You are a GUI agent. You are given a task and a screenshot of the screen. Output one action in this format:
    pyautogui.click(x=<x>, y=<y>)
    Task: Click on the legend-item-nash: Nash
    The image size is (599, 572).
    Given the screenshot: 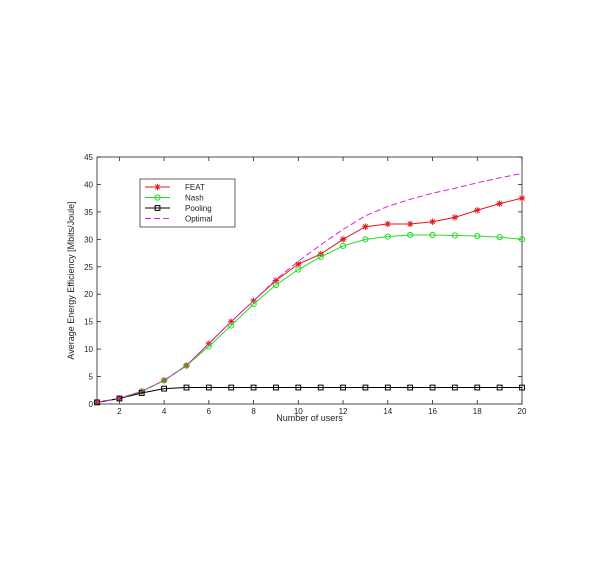 What is the action you would take?
    pyautogui.click(x=174, y=198)
    